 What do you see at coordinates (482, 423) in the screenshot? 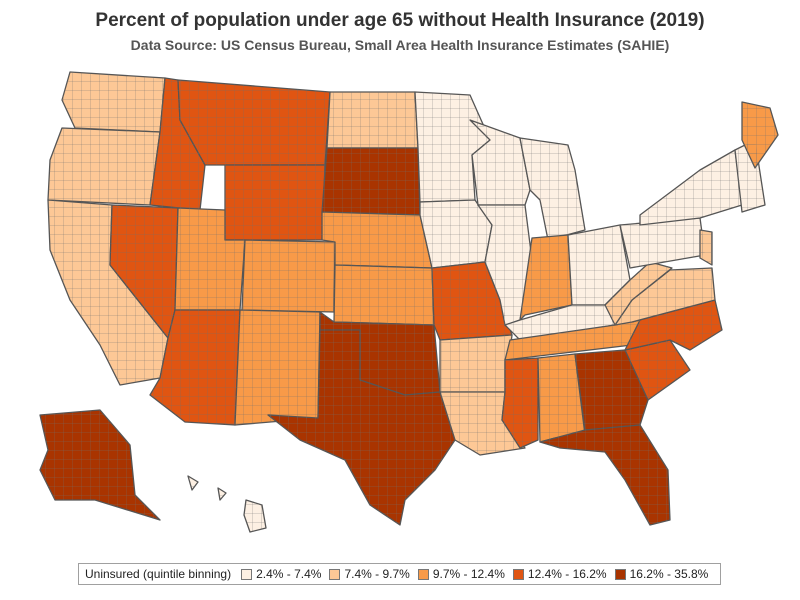
I see `county-grid-louisiana` at bounding box center [482, 423].